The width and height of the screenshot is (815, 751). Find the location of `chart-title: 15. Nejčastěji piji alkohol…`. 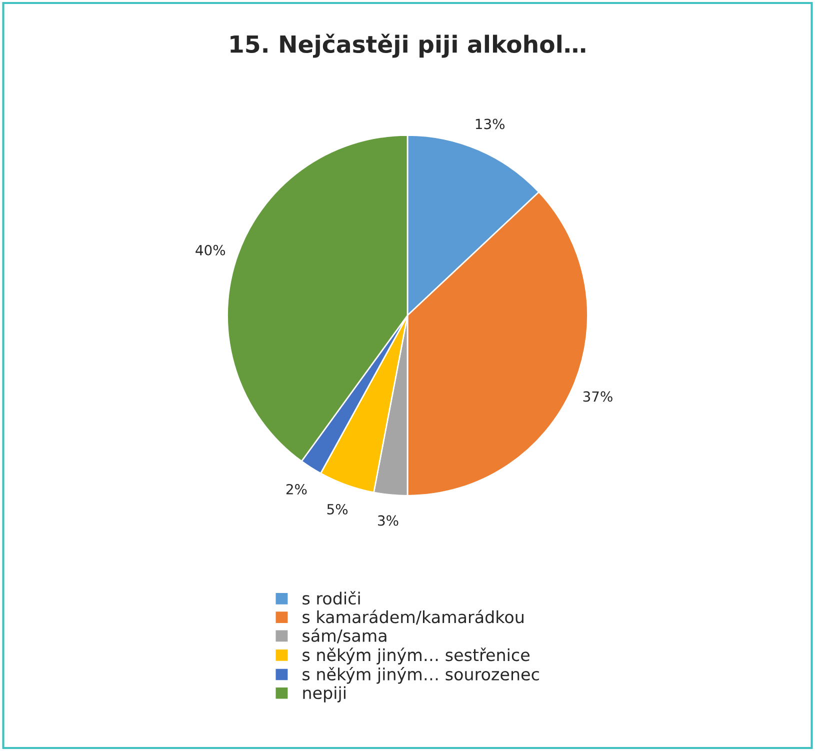

chart-title: 15. Nejčastěji piji alkohol… is located at coordinates (408, 46).